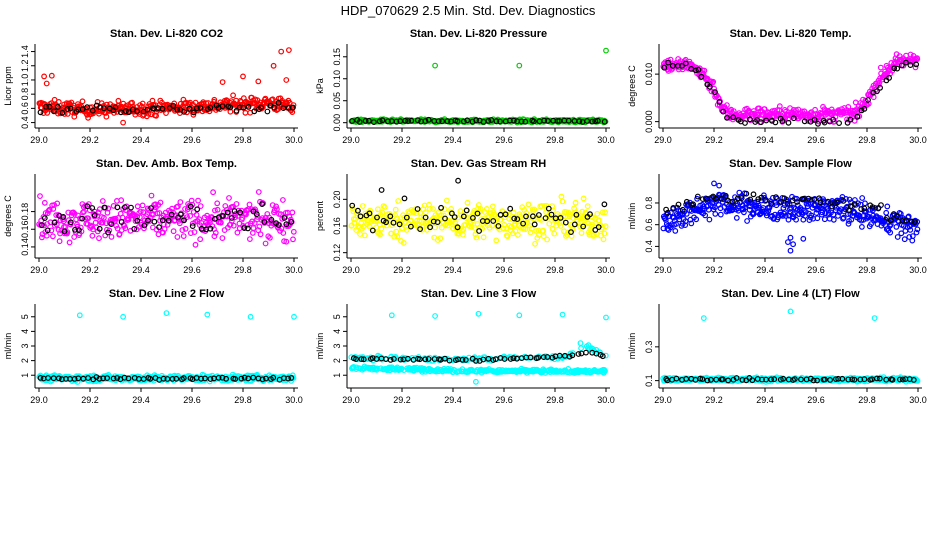  What do you see at coordinates (90, 270) in the screenshot?
I see `x-tick-label: 29.2` at bounding box center [90, 270].